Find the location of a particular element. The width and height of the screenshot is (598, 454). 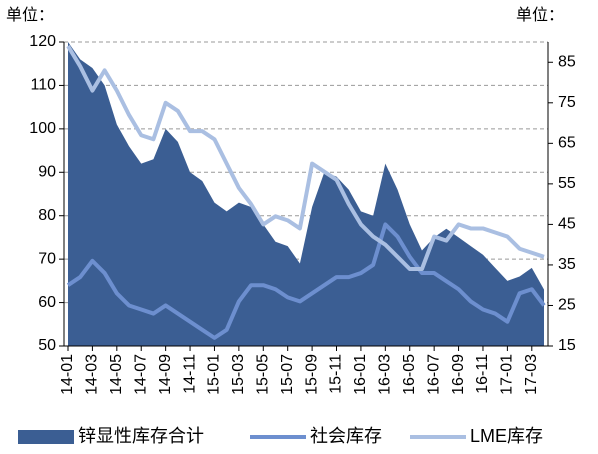

left-unit: 单位： is located at coordinates (30, 15).